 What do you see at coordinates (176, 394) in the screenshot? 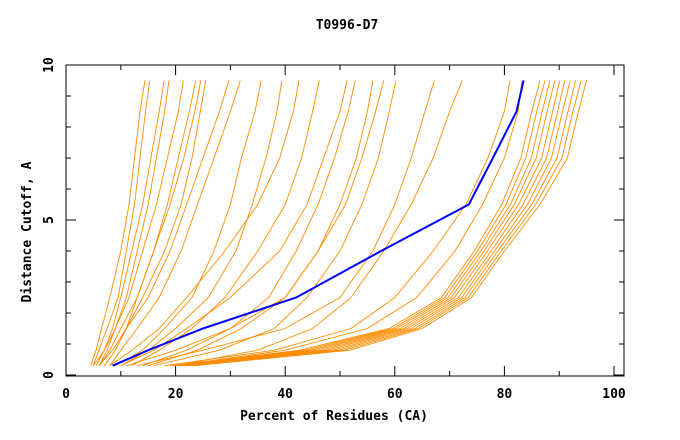
I see `x-tick-label: 20` at bounding box center [176, 394].